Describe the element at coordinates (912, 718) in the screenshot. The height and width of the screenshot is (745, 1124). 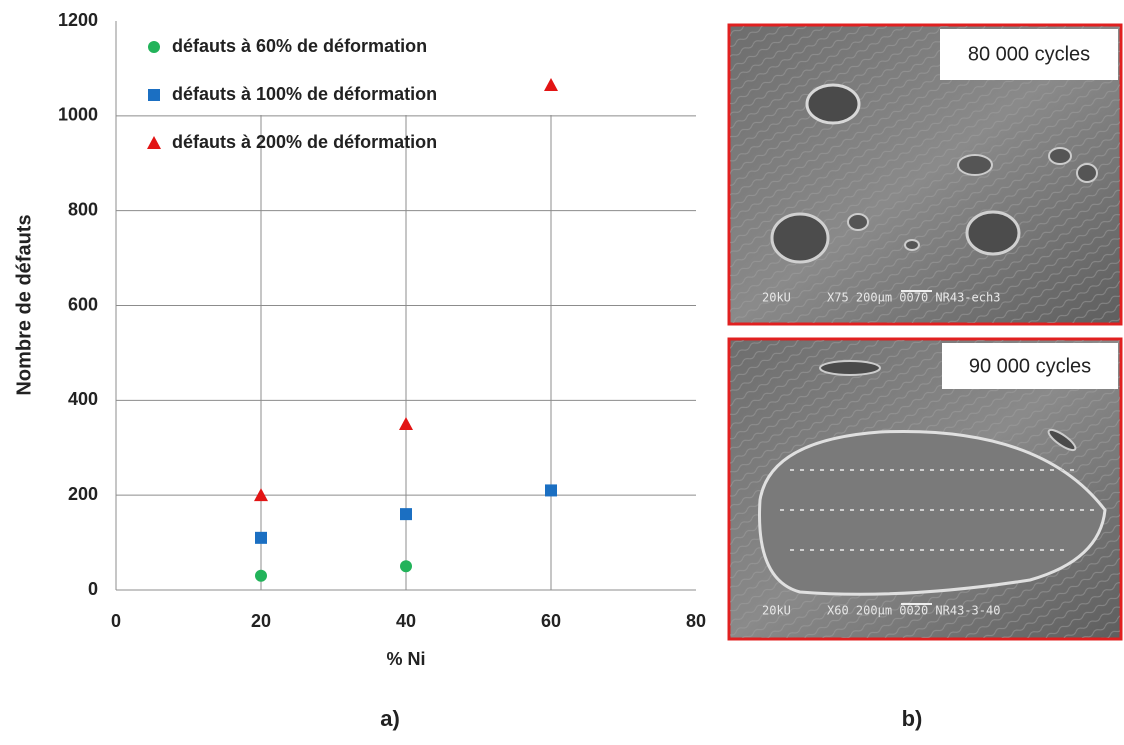
I see `panel-label: b)` at that location.